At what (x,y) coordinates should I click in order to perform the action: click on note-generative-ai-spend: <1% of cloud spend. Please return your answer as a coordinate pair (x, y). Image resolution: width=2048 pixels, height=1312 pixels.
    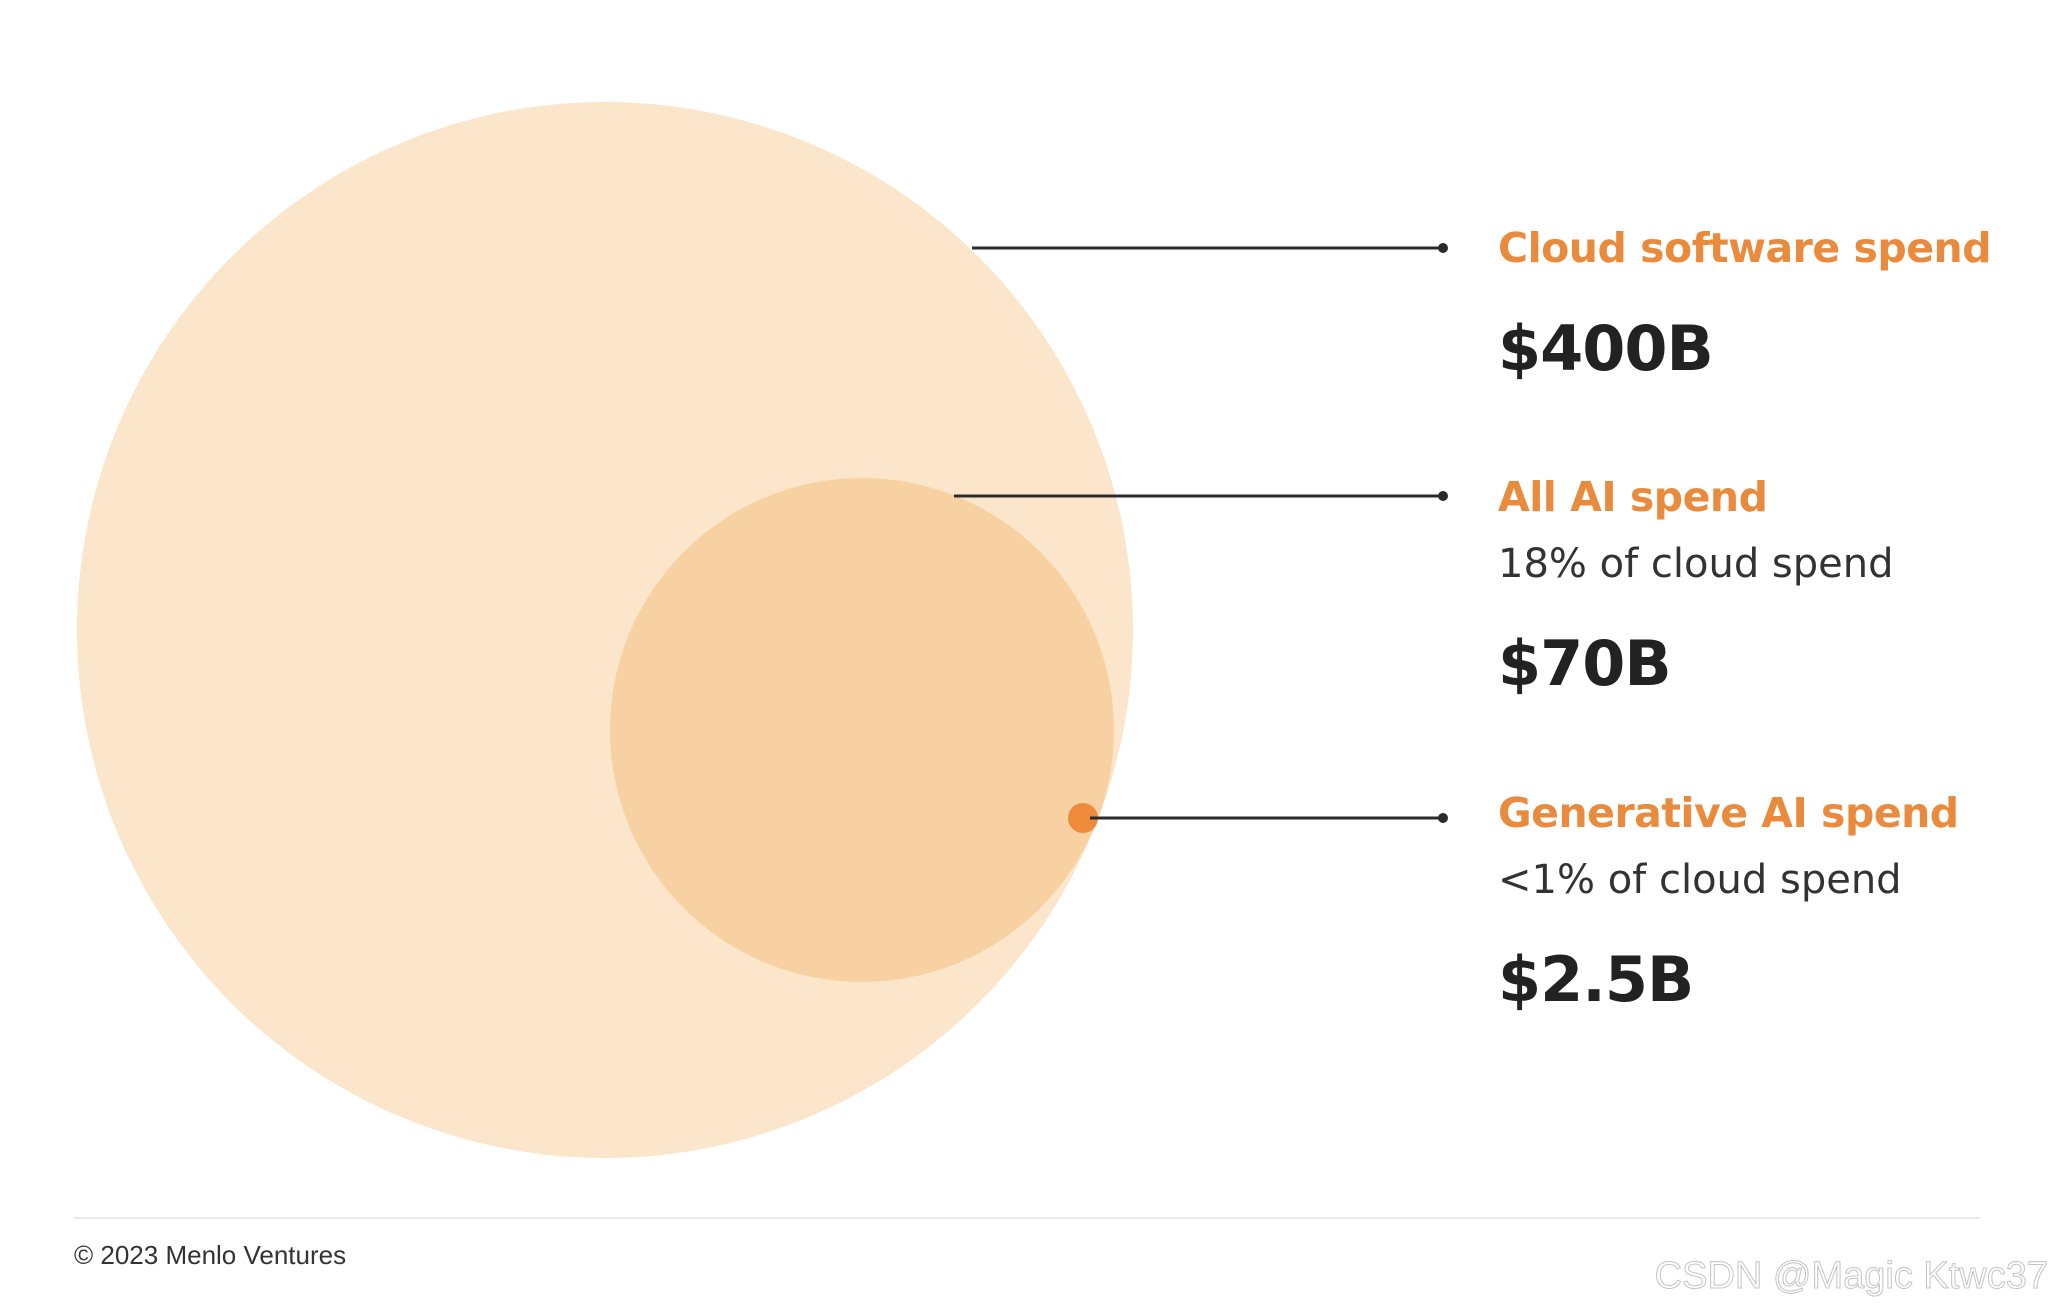
    Looking at the image, I should click on (1700, 880).